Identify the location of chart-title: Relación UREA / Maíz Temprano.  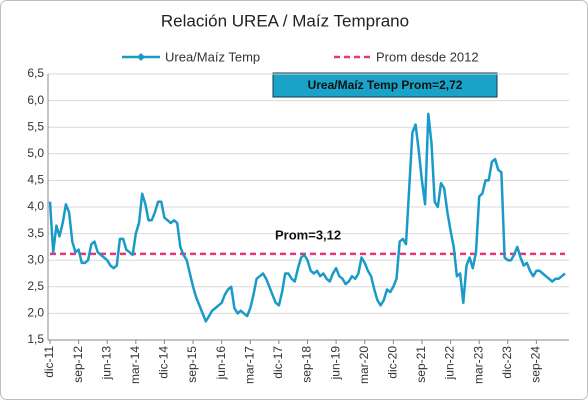
(285, 20).